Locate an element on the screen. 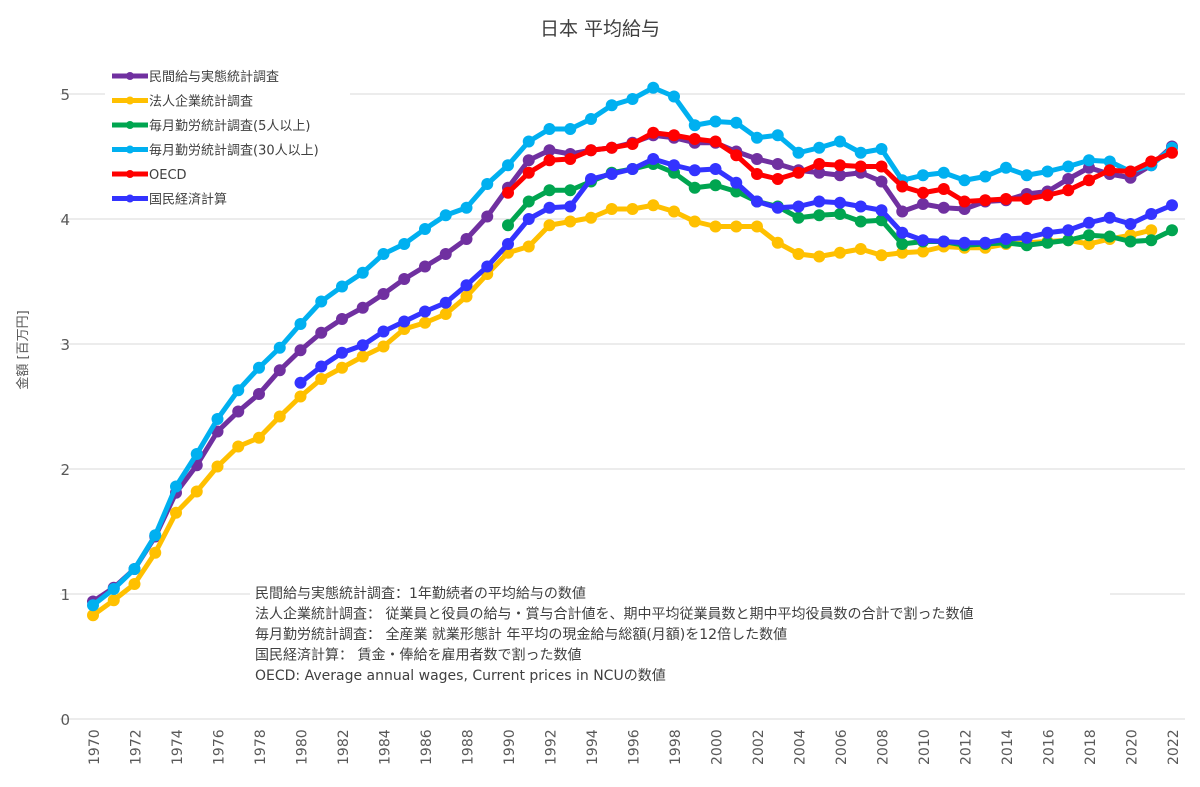 The height and width of the screenshot is (787, 1200). y-axis-label: 金額 [百万円] is located at coordinates (23, 349).